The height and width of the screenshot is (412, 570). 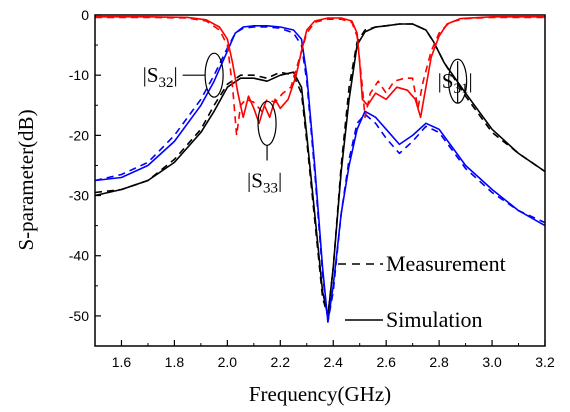 I want to click on y-tick-label: 0, so click(x=85, y=15).